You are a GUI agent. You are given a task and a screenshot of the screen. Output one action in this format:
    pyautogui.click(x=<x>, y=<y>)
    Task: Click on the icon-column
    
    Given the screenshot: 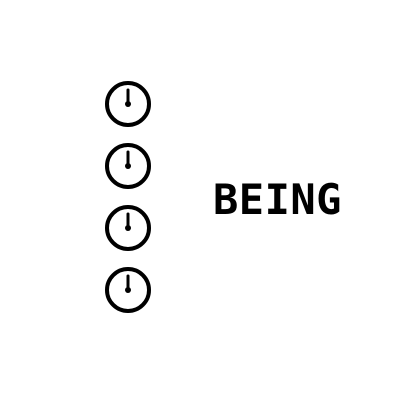 What is the action you would take?
    pyautogui.click(x=128, y=198)
    